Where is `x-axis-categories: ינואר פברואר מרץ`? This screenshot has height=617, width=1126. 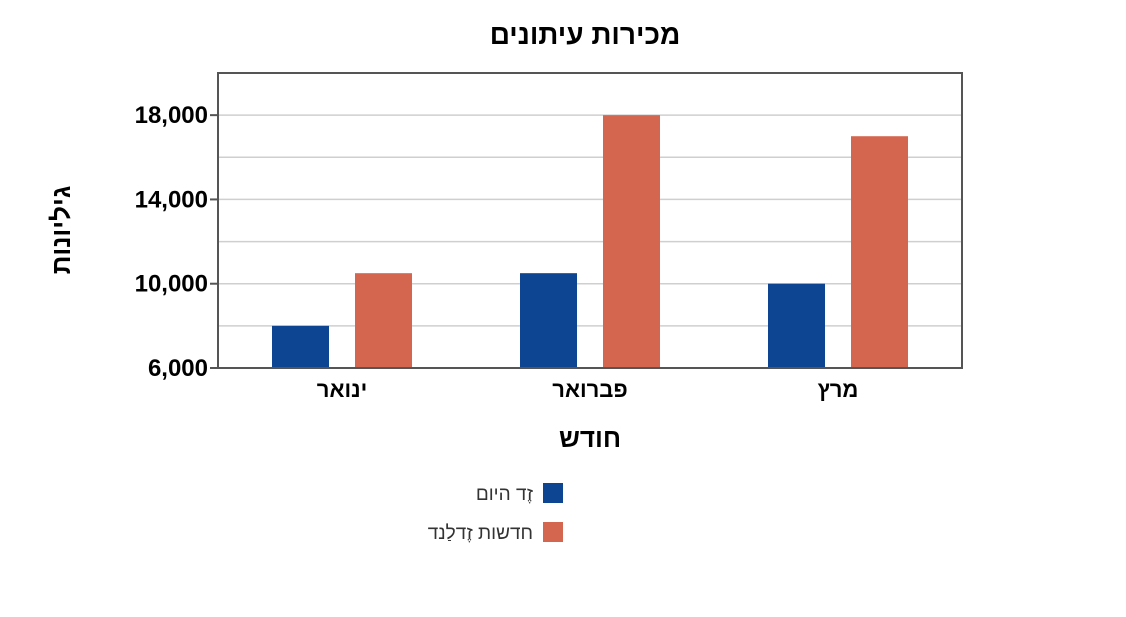
x-axis-categories: ינואר פברואר מרץ is located at coordinates (588, 389).